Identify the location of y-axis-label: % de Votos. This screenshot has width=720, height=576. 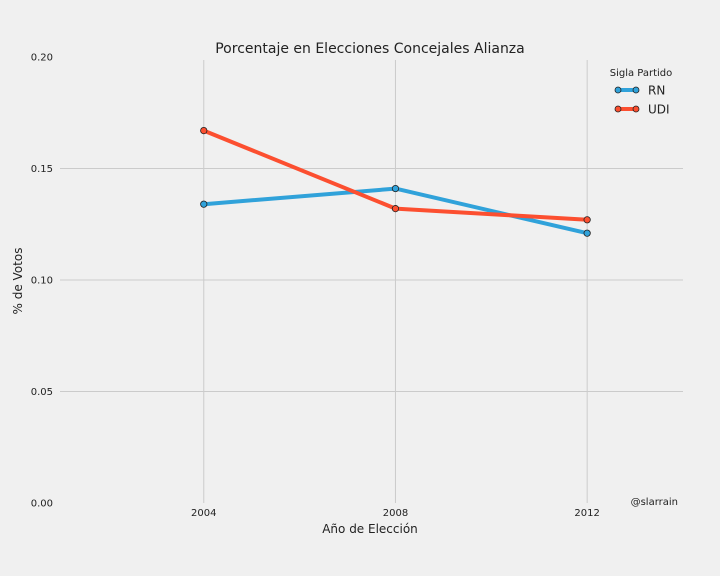
(18, 281).